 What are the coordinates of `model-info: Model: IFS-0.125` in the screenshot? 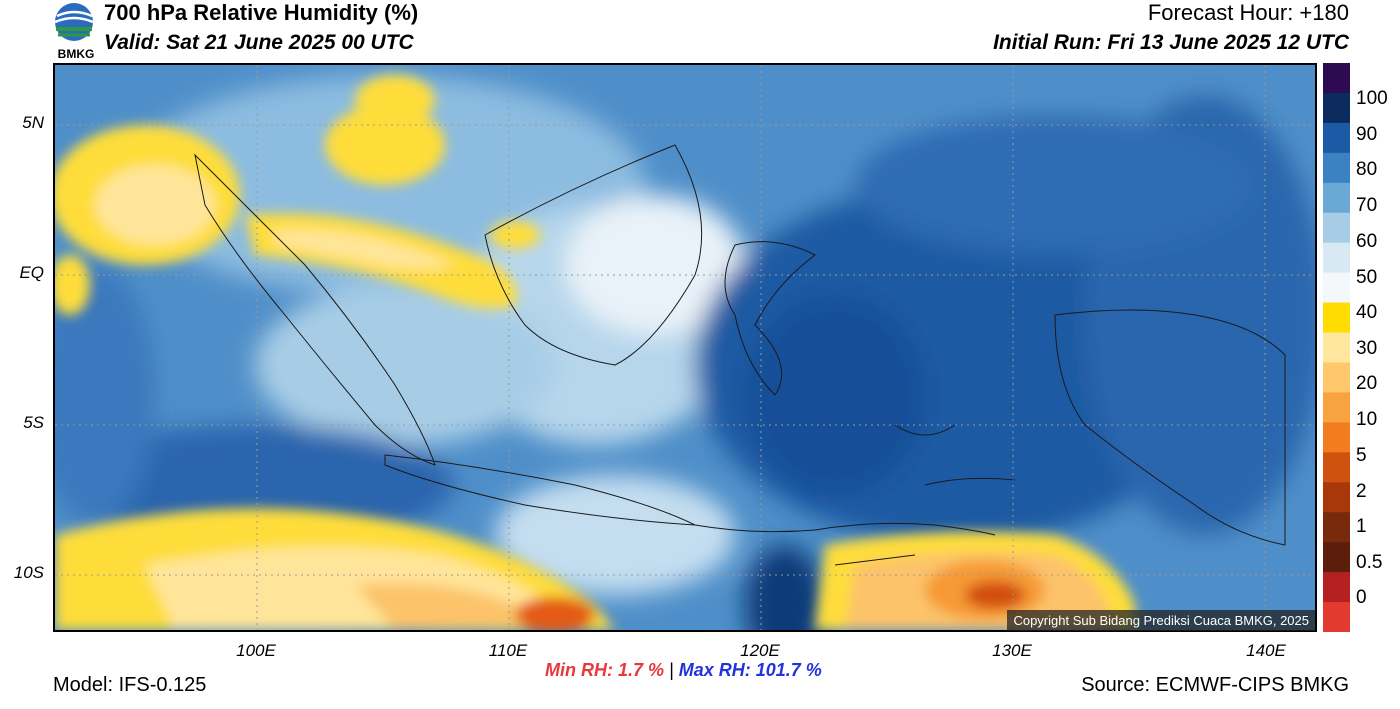 It's located at (130, 685).